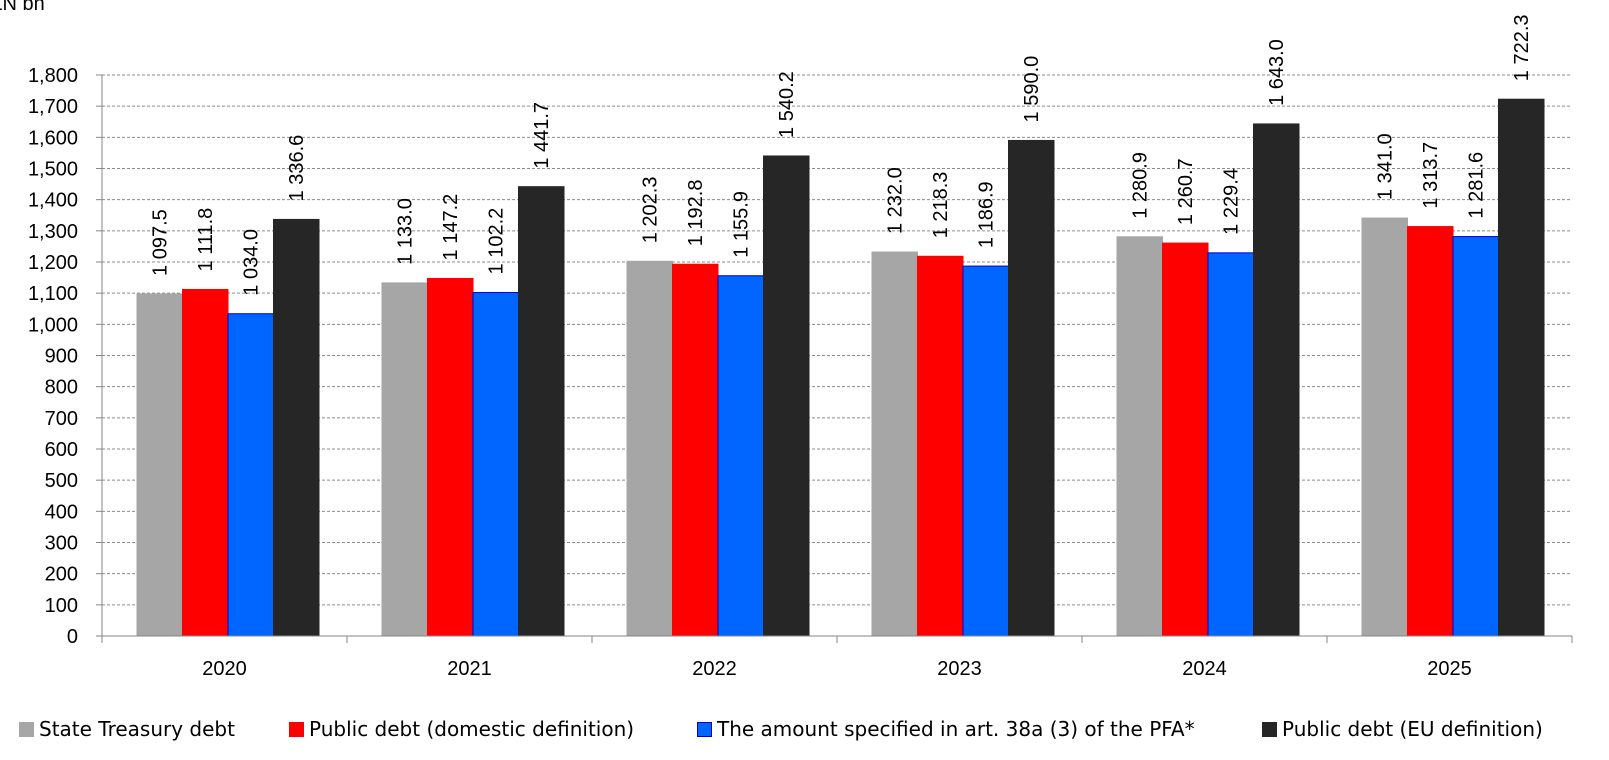 This screenshot has width=1609, height=760. I want to click on data-label: 1 441.7, so click(542, 135).